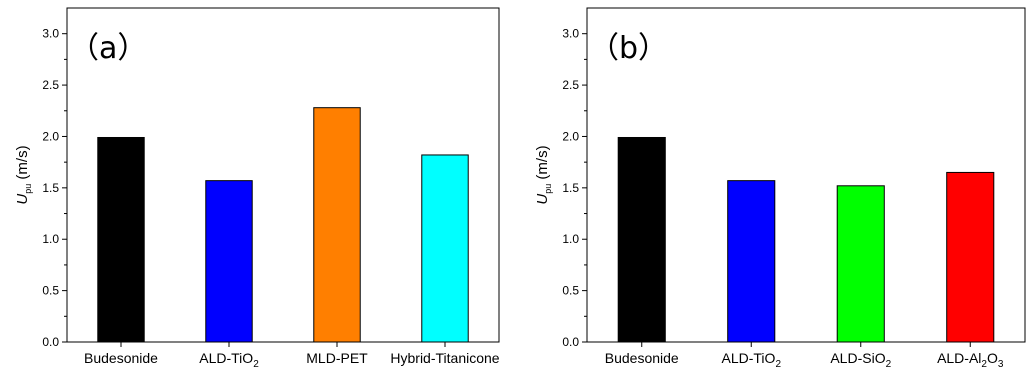  What do you see at coordinates (337, 358) in the screenshot?
I see `x-tick-label: MLD-PET` at bounding box center [337, 358].